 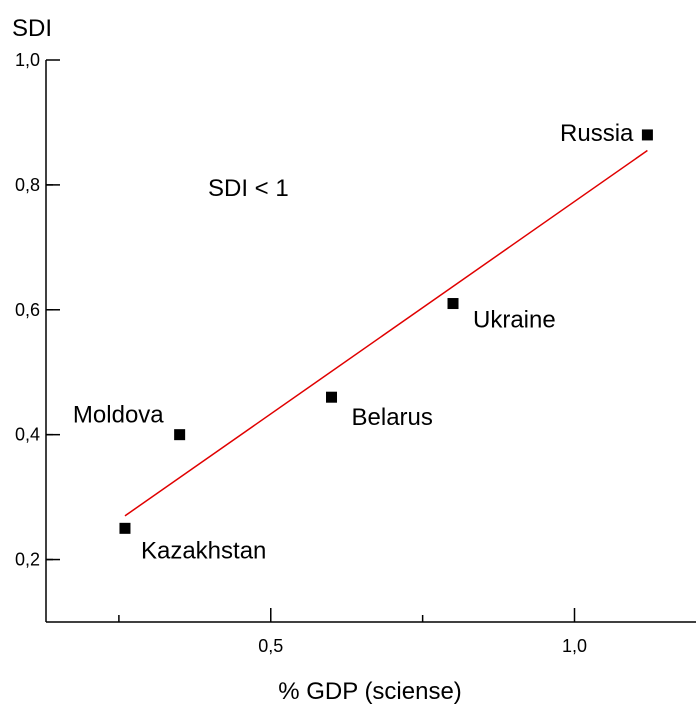 What do you see at coordinates (180, 435) in the screenshot?
I see `data-point-moldova` at bounding box center [180, 435].